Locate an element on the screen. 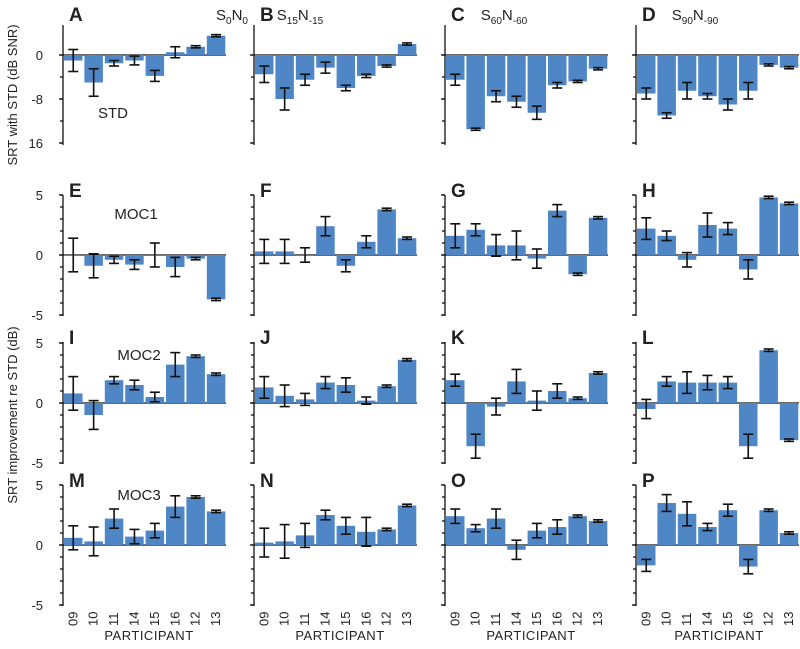 The height and width of the screenshot is (649, 800). panel-letter-K: K is located at coordinates (458, 338).